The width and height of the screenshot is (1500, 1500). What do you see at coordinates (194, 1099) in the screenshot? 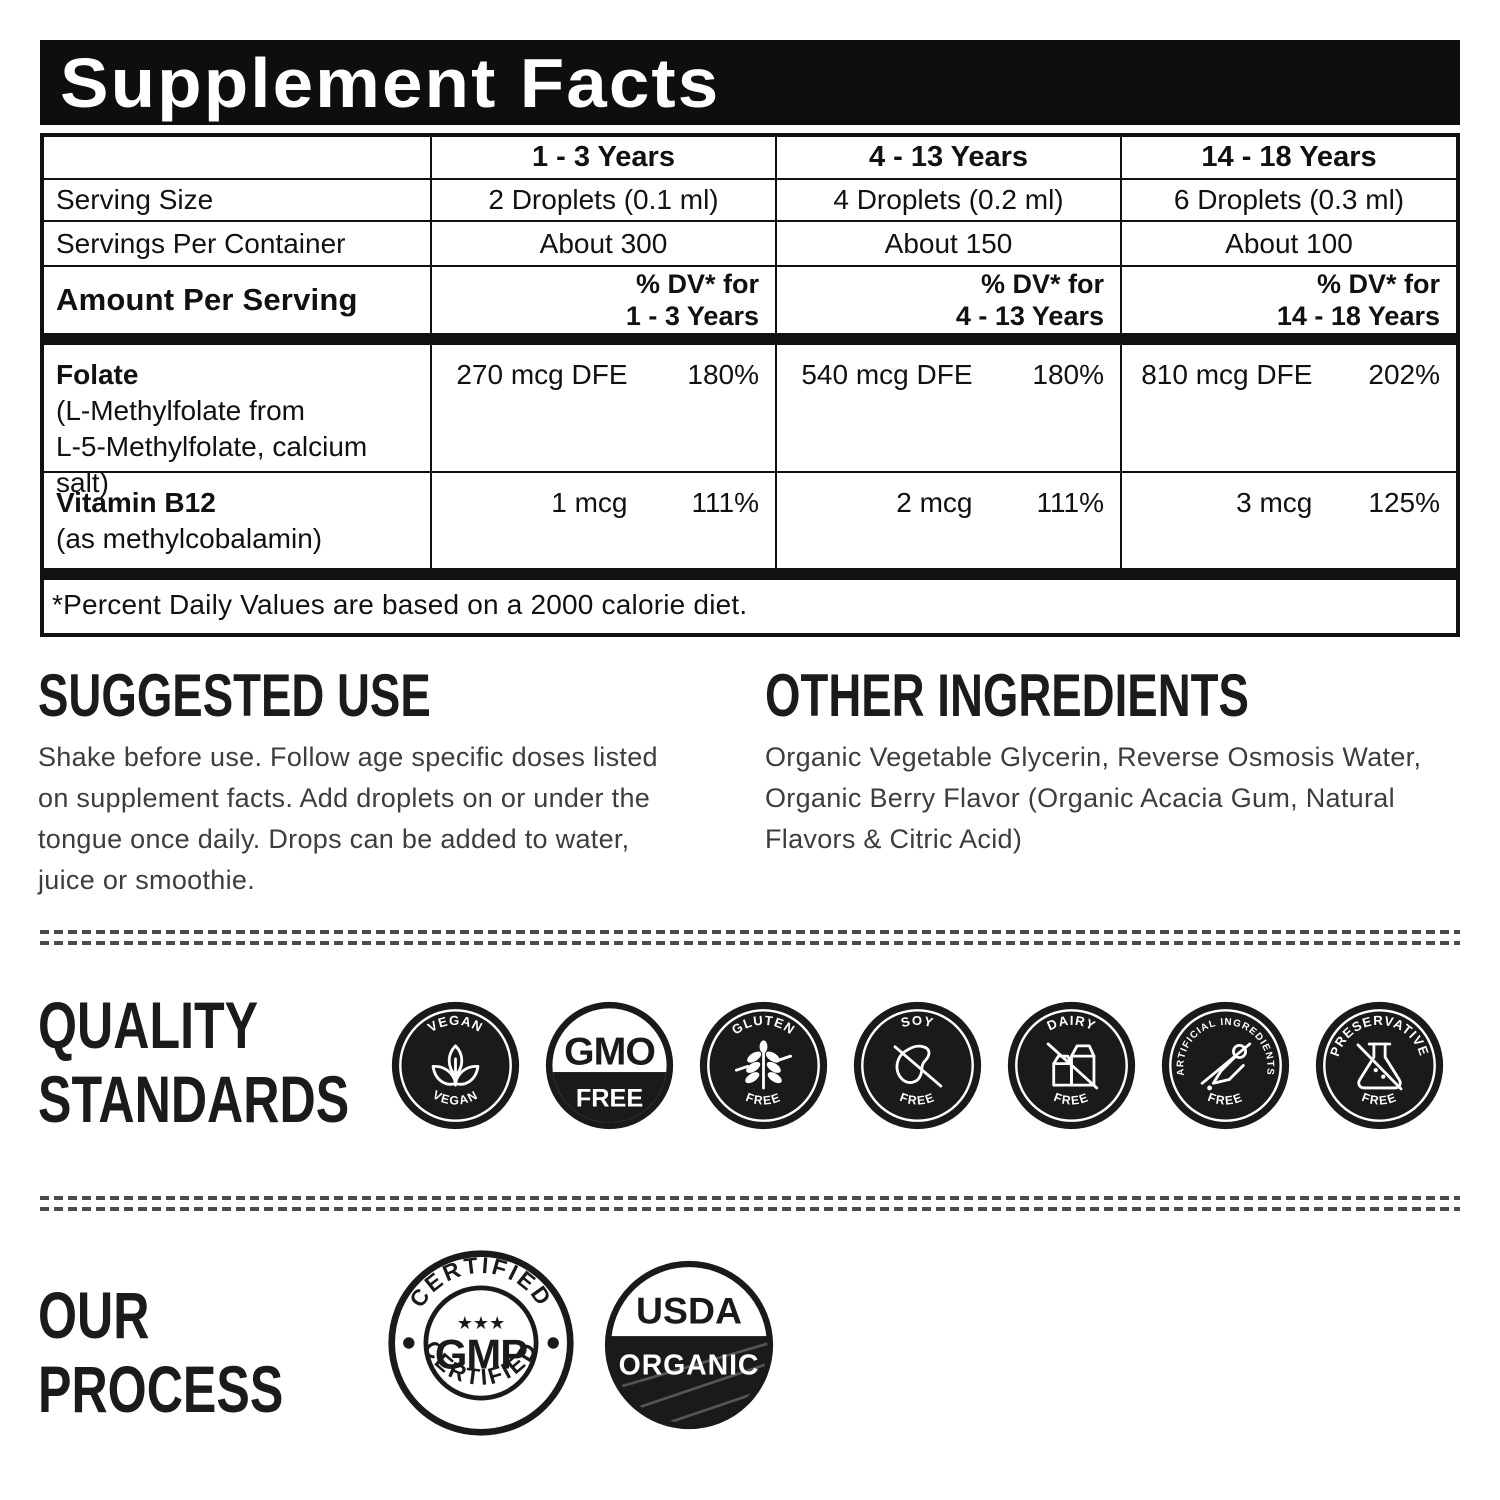
I see `heading-line: STANDARDS` at bounding box center [194, 1099].